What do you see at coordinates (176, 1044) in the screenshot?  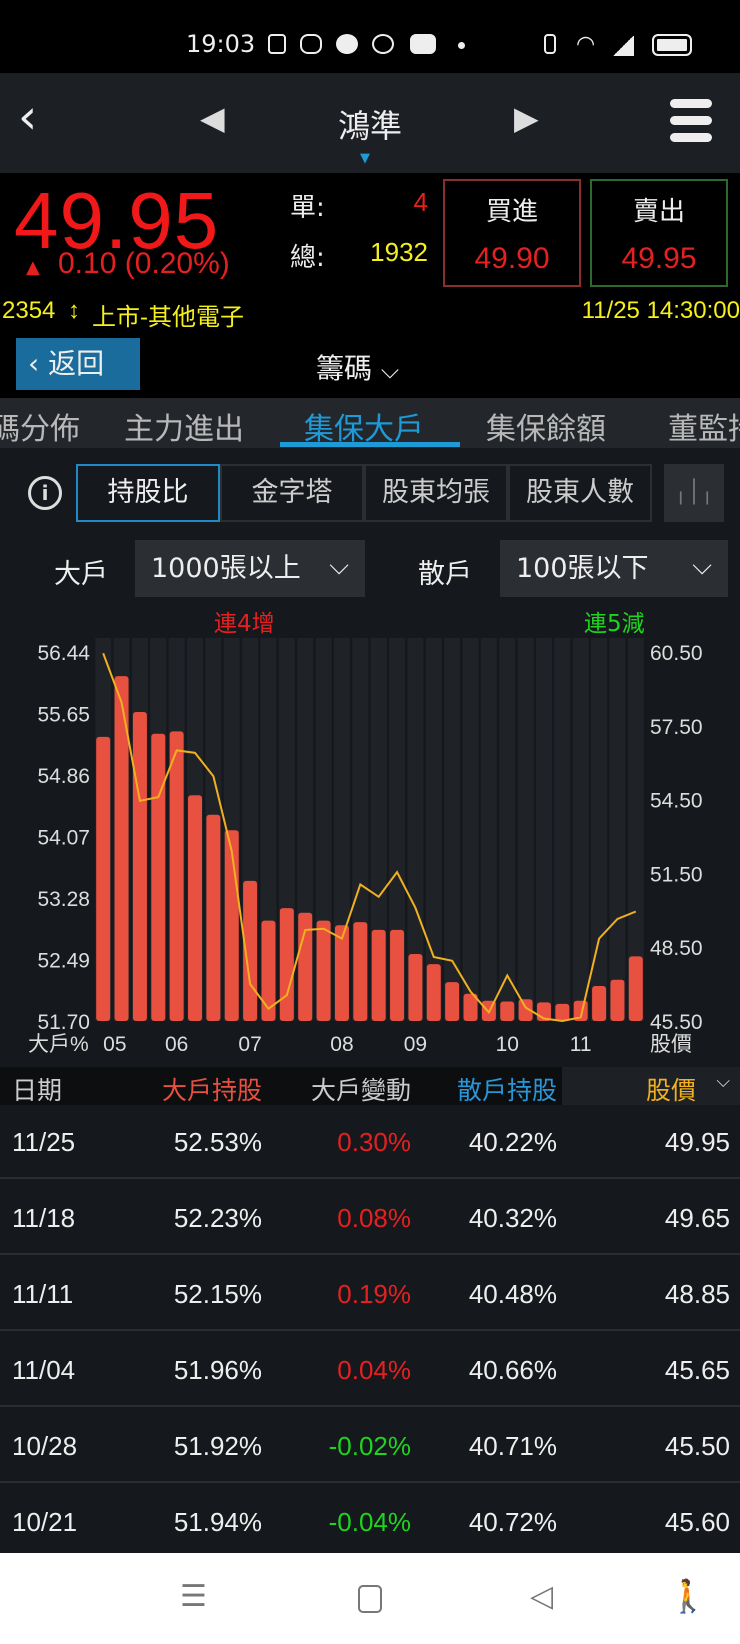 I see `x-tick-label: 06` at bounding box center [176, 1044].